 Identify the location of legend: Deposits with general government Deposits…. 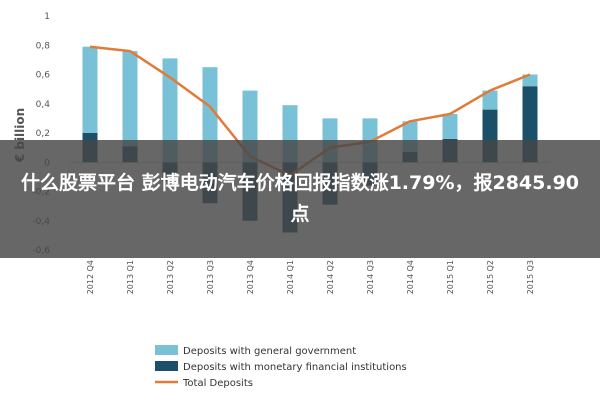
(281, 367).